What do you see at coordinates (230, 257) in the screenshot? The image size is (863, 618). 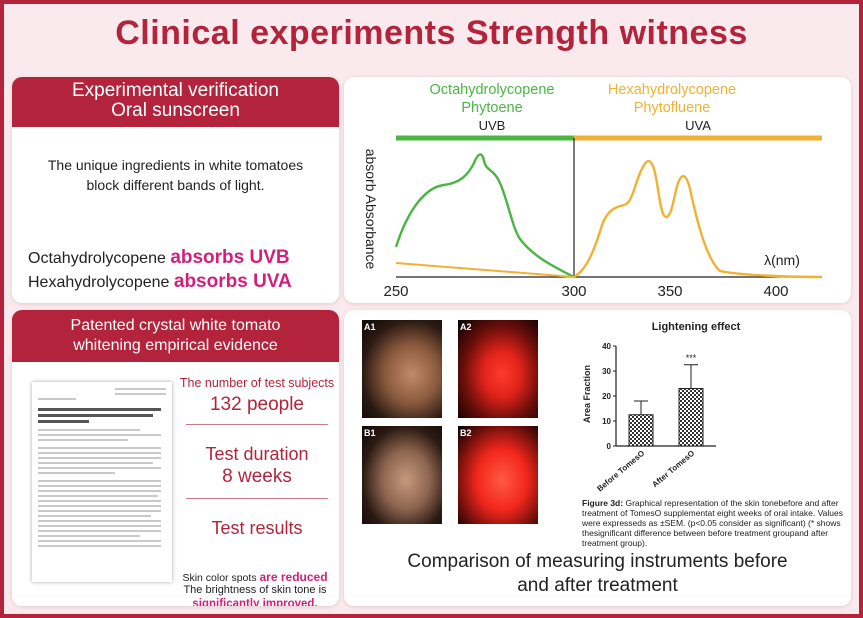 I see `absorb1-effect: absorbs UVB` at bounding box center [230, 257].